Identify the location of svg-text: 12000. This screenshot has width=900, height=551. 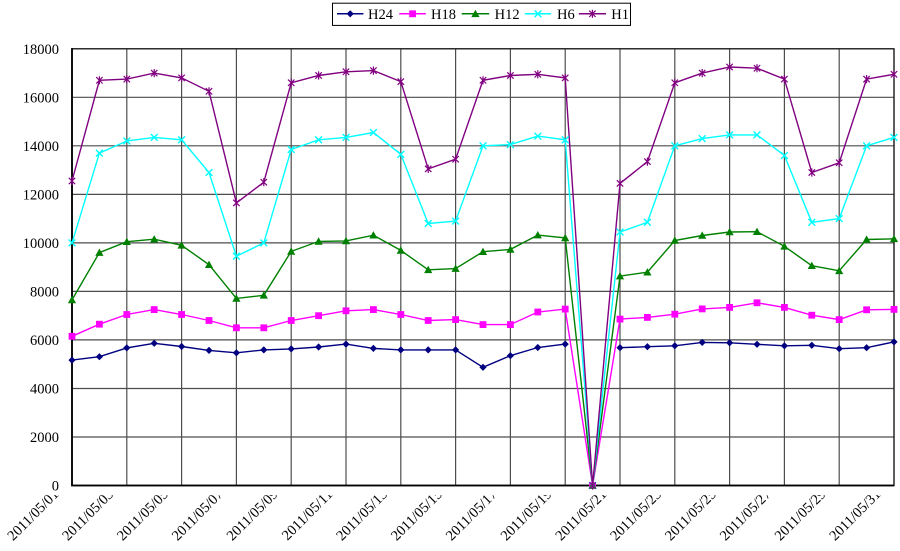
(41, 195).